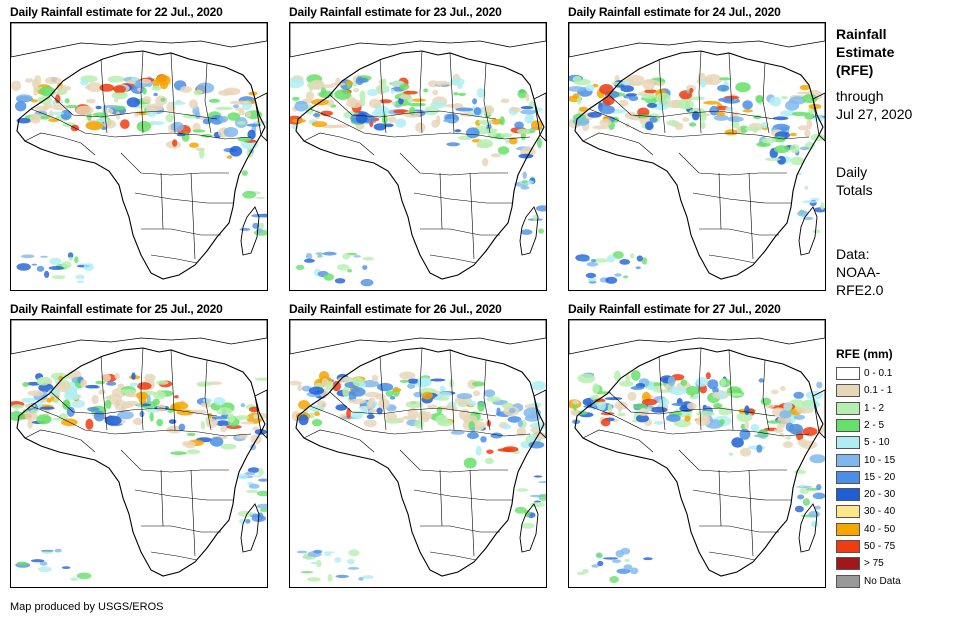 This screenshot has width=967, height=626. What do you see at coordinates (874, 105) in the screenshot?
I see `sidebar-through: through Jul 27, 2020` at bounding box center [874, 105].